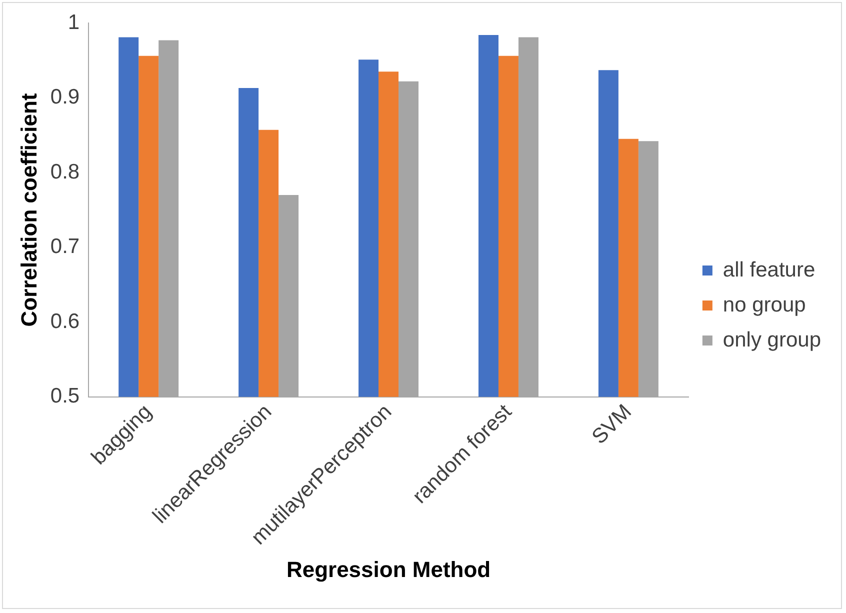 The image size is (846, 613). What do you see at coordinates (29, 209) in the screenshot?
I see `y-axis-title: Correlation coefficient` at bounding box center [29, 209].